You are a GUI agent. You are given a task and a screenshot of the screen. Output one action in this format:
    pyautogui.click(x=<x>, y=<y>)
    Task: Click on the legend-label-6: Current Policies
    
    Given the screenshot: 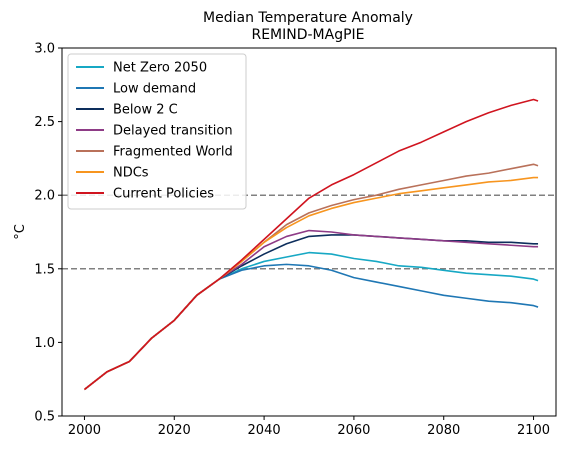 What is the action you would take?
    pyautogui.click(x=163, y=194)
    